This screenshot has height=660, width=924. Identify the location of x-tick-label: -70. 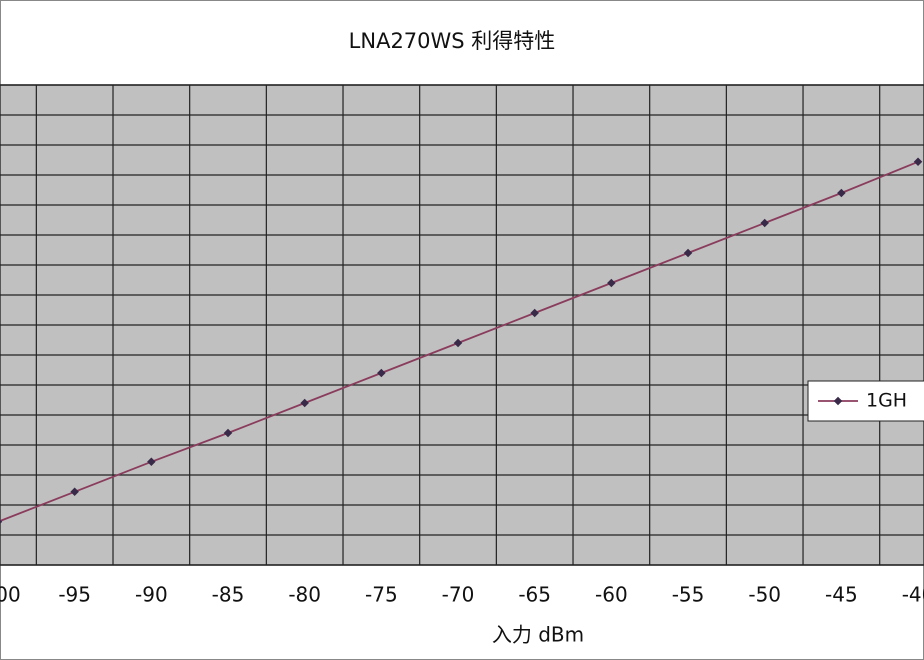
(458, 595).